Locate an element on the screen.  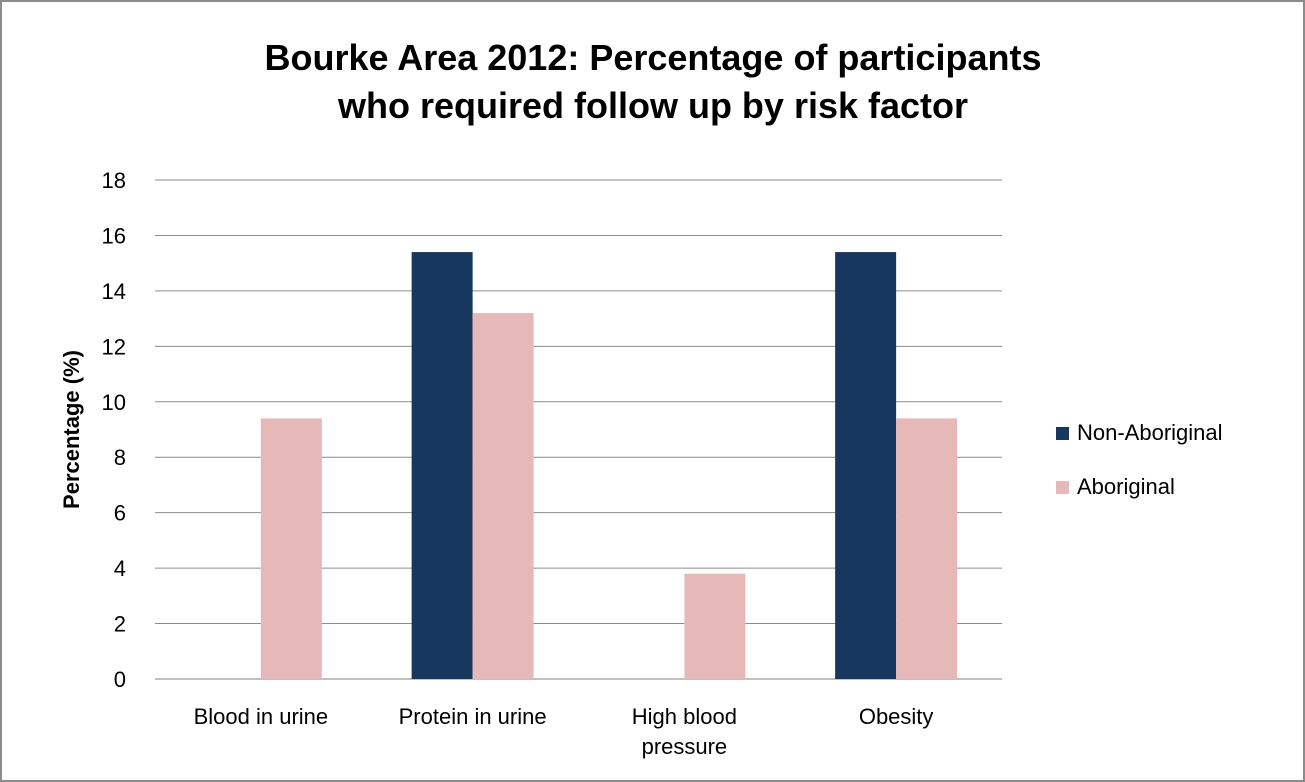
x-category-label: Protein in urine is located at coordinates (473, 716).